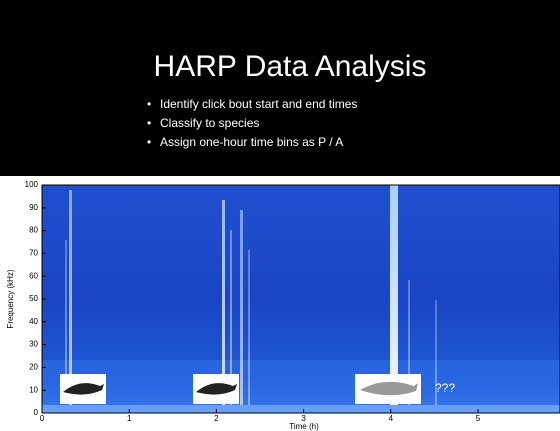 This screenshot has width=560, height=431. What do you see at coordinates (33, 275) in the screenshot?
I see `y-tick-label: 60` at bounding box center [33, 275].